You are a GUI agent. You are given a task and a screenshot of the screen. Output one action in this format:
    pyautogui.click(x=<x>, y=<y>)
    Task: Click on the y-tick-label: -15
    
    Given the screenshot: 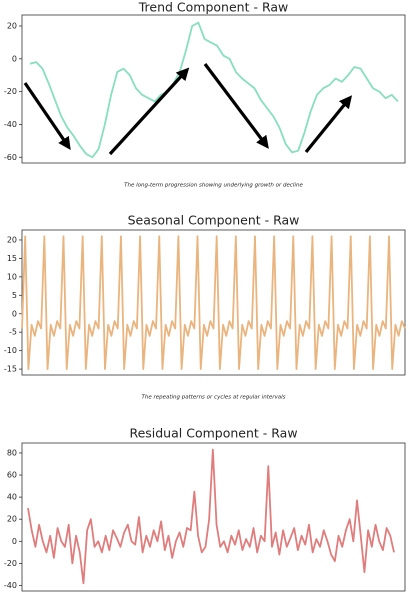 What is the action you would take?
    pyautogui.click(x=10, y=369)
    